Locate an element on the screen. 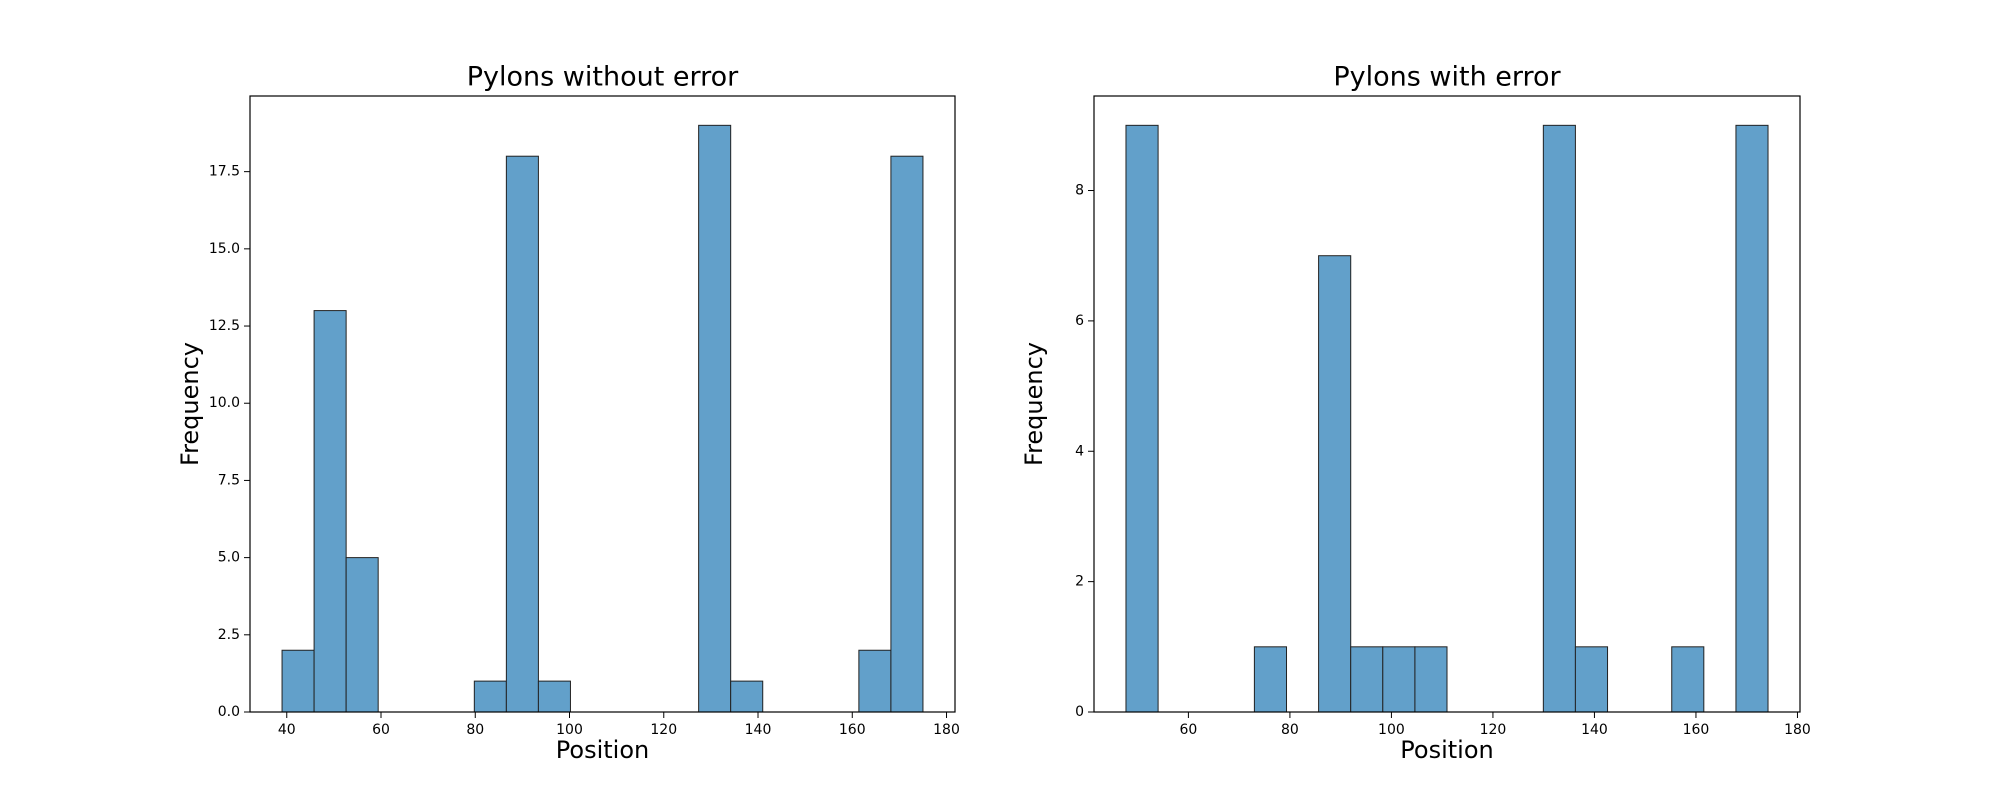  y-tick-label: 8 is located at coordinates (1079, 191).